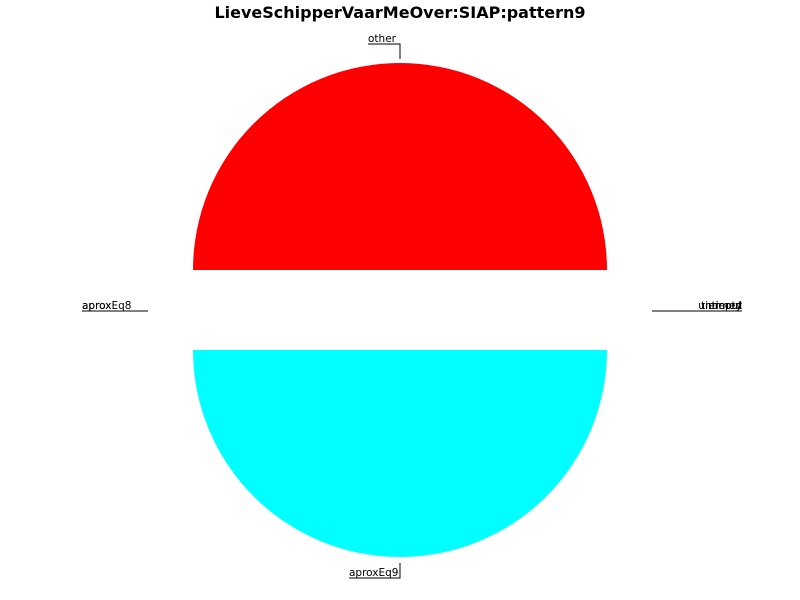  I want to click on slice-label-aproxEq8: aproxEq8, so click(106, 306).